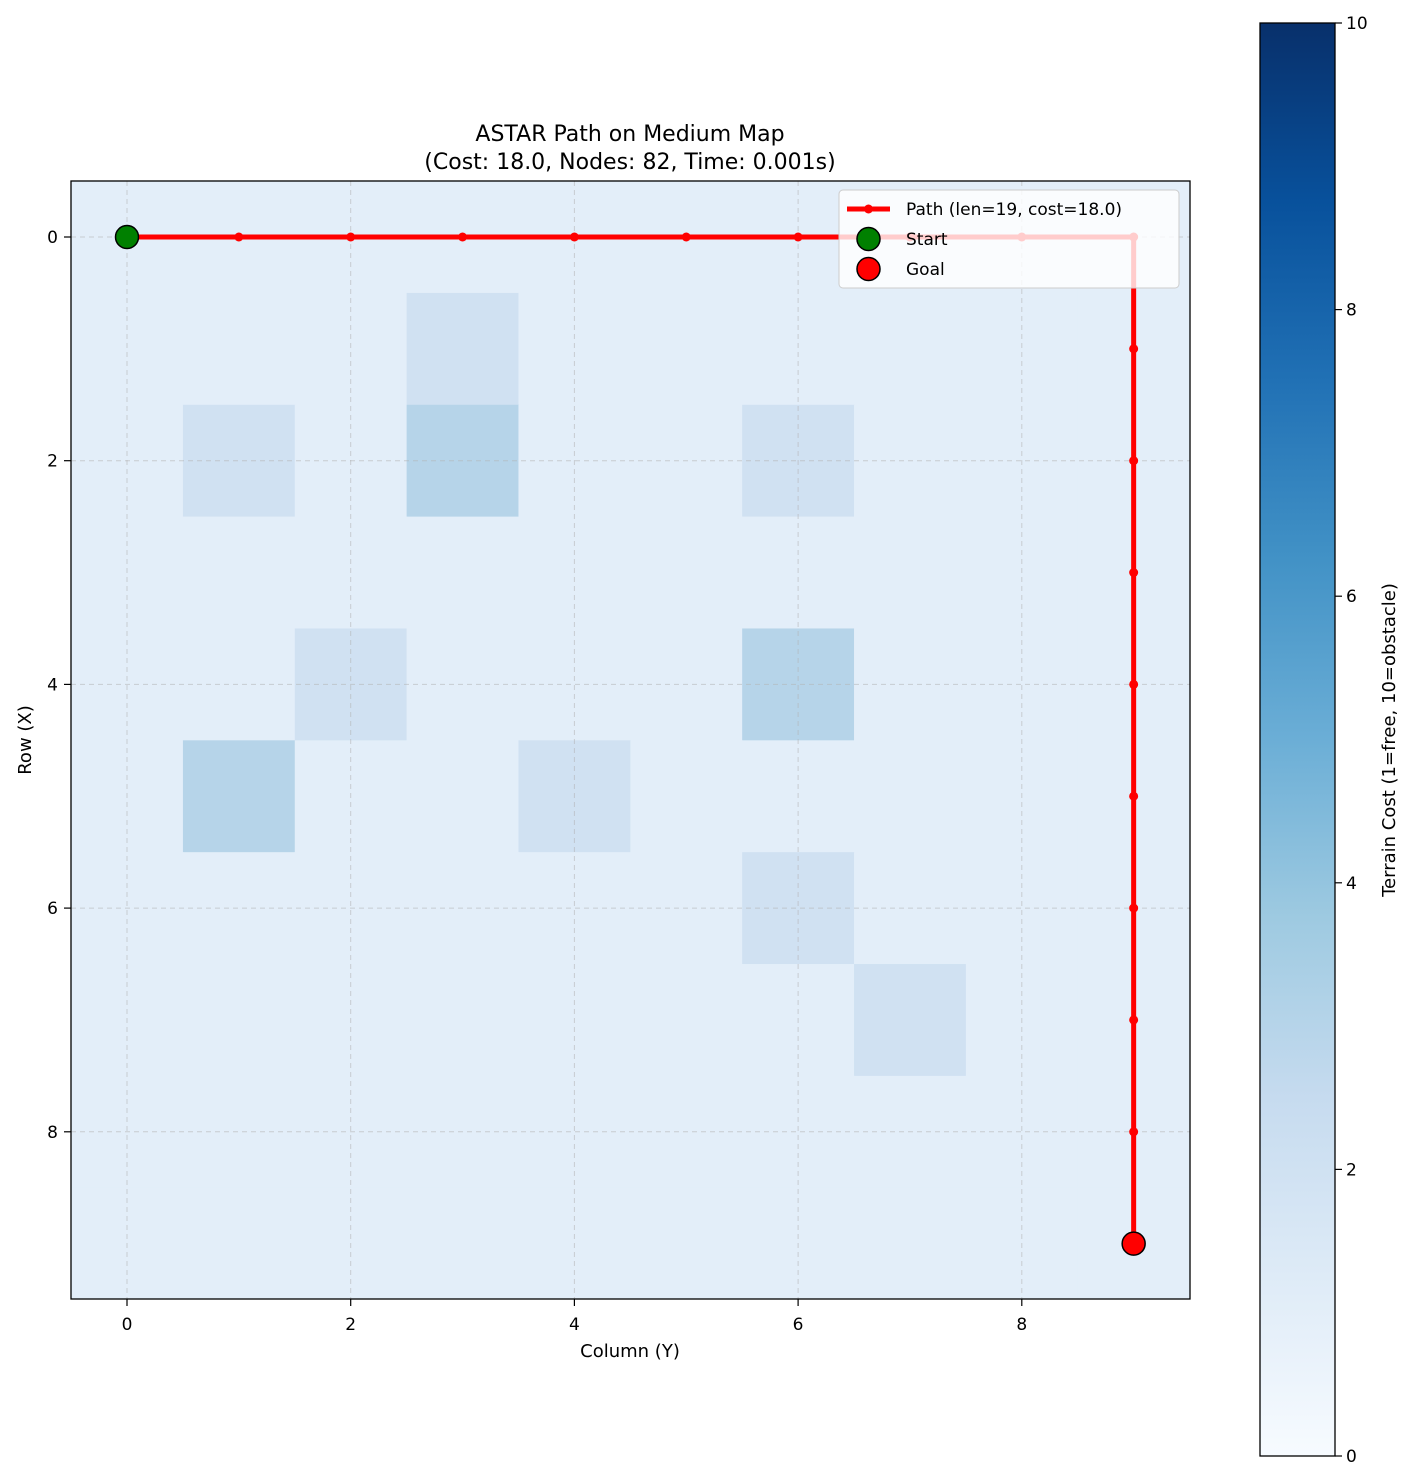 Image resolution: width=1415 pixels, height=1484 pixels. Describe the element at coordinates (868, 239) in the screenshot. I see `legend-start-marker` at that location.